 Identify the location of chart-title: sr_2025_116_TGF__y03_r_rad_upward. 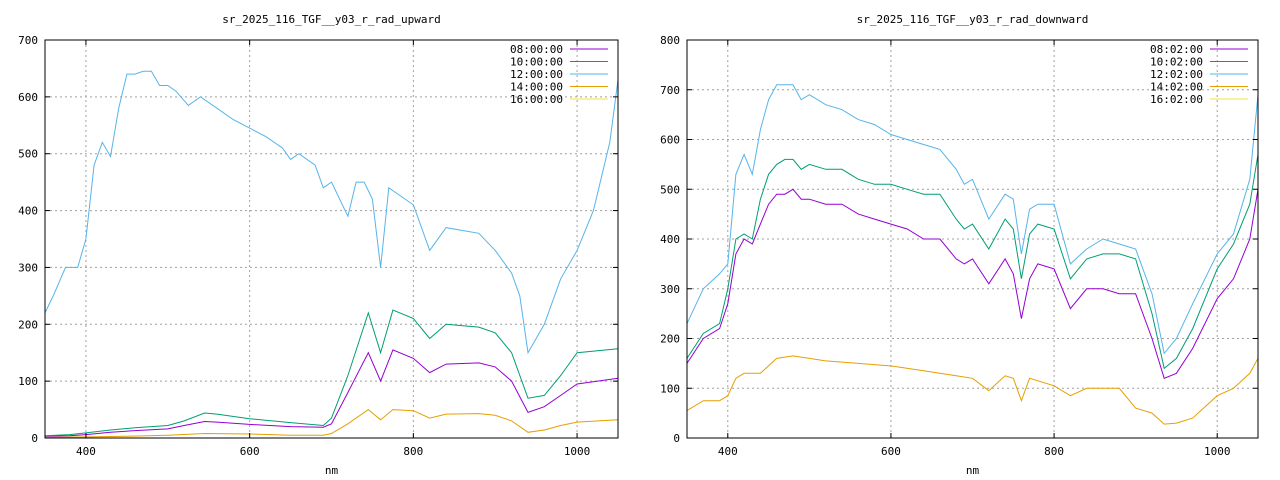
(331, 19).